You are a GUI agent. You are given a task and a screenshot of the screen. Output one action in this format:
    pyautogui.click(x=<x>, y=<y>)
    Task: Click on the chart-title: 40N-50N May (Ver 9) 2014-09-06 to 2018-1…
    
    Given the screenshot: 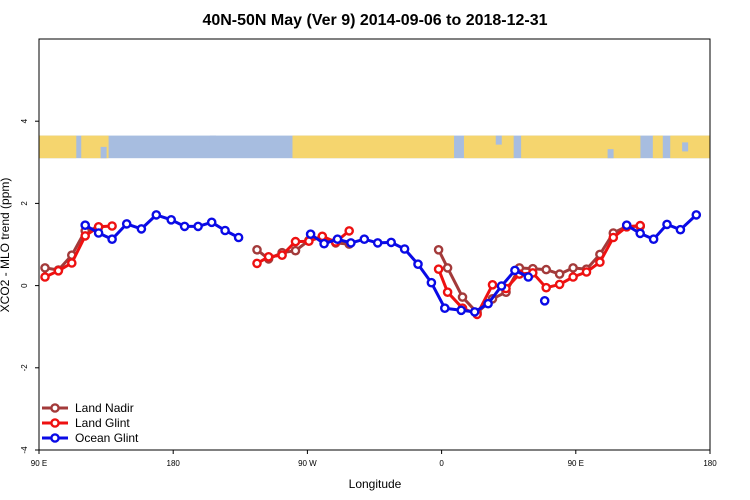 What is the action you would take?
    pyautogui.click(x=374, y=20)
    